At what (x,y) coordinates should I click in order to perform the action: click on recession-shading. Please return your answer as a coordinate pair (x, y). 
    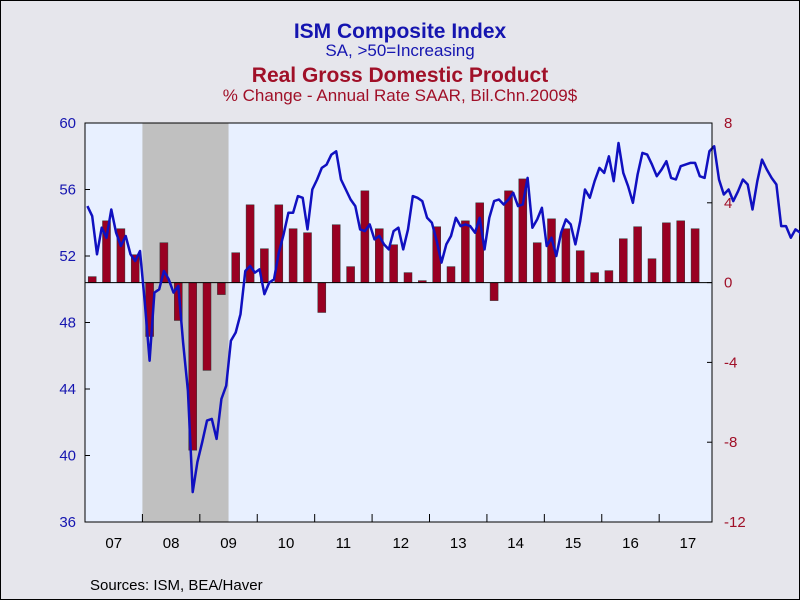
    Looking at the image, I should click on (185, 322).